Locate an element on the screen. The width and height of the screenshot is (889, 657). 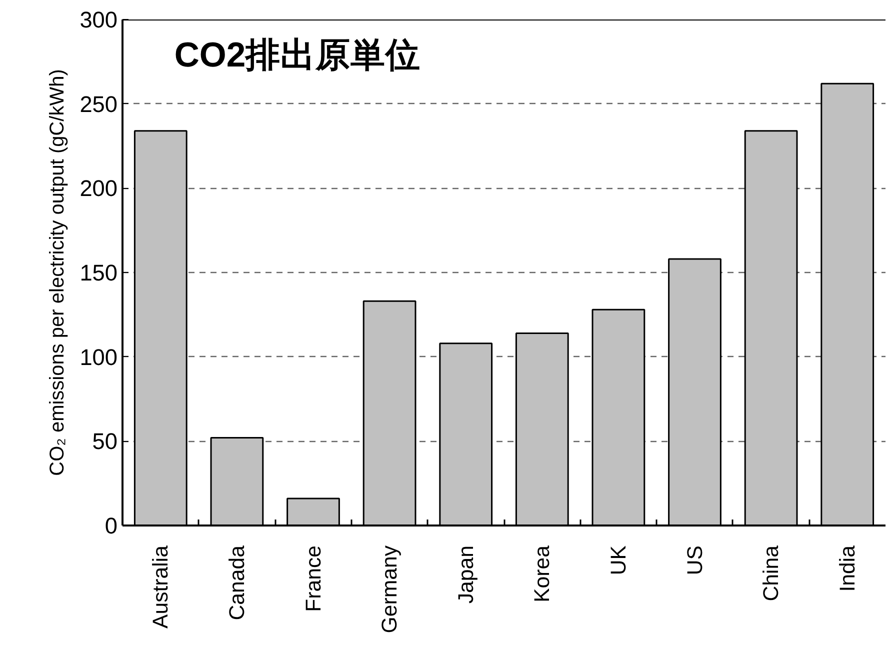
x-tick-label: Korea is located at coordinates (542, 573).